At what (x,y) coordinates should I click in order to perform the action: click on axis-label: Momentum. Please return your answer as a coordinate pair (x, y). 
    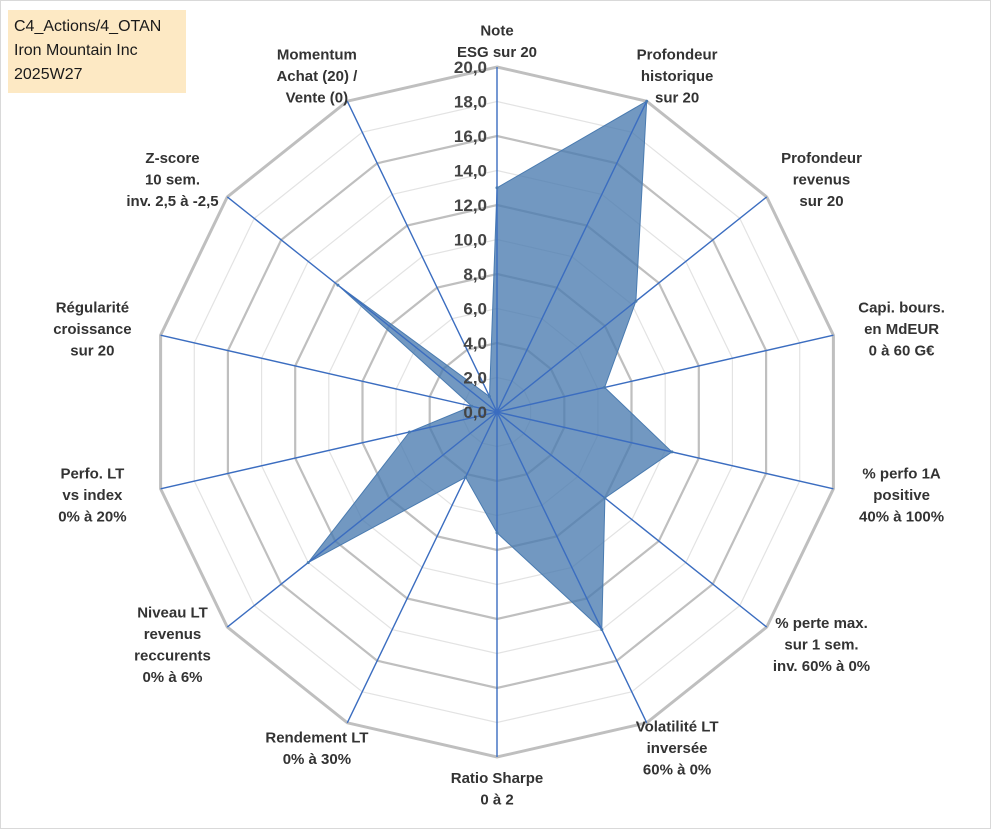
    Looking at the image, I should click on (317, 54).